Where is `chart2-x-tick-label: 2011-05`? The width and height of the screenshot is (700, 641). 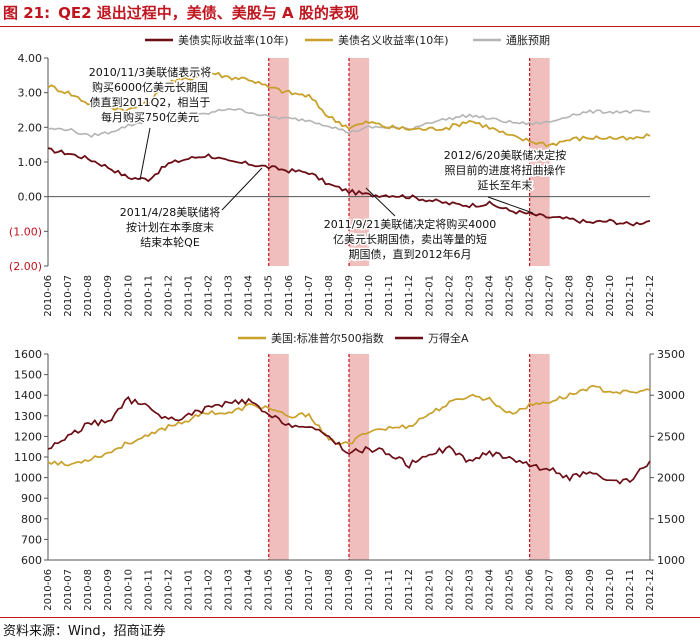
chart2-x-tick-label: 2011-05 is located at coordinates (269, 590).